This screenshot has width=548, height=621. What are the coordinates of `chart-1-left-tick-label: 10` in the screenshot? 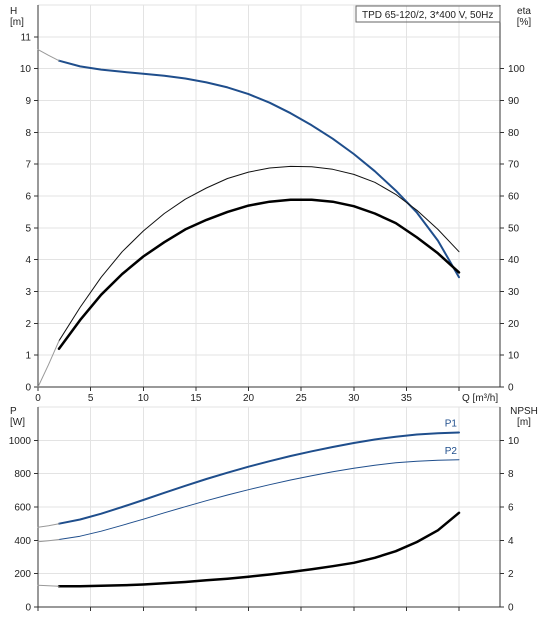 It's located at (26, 69).